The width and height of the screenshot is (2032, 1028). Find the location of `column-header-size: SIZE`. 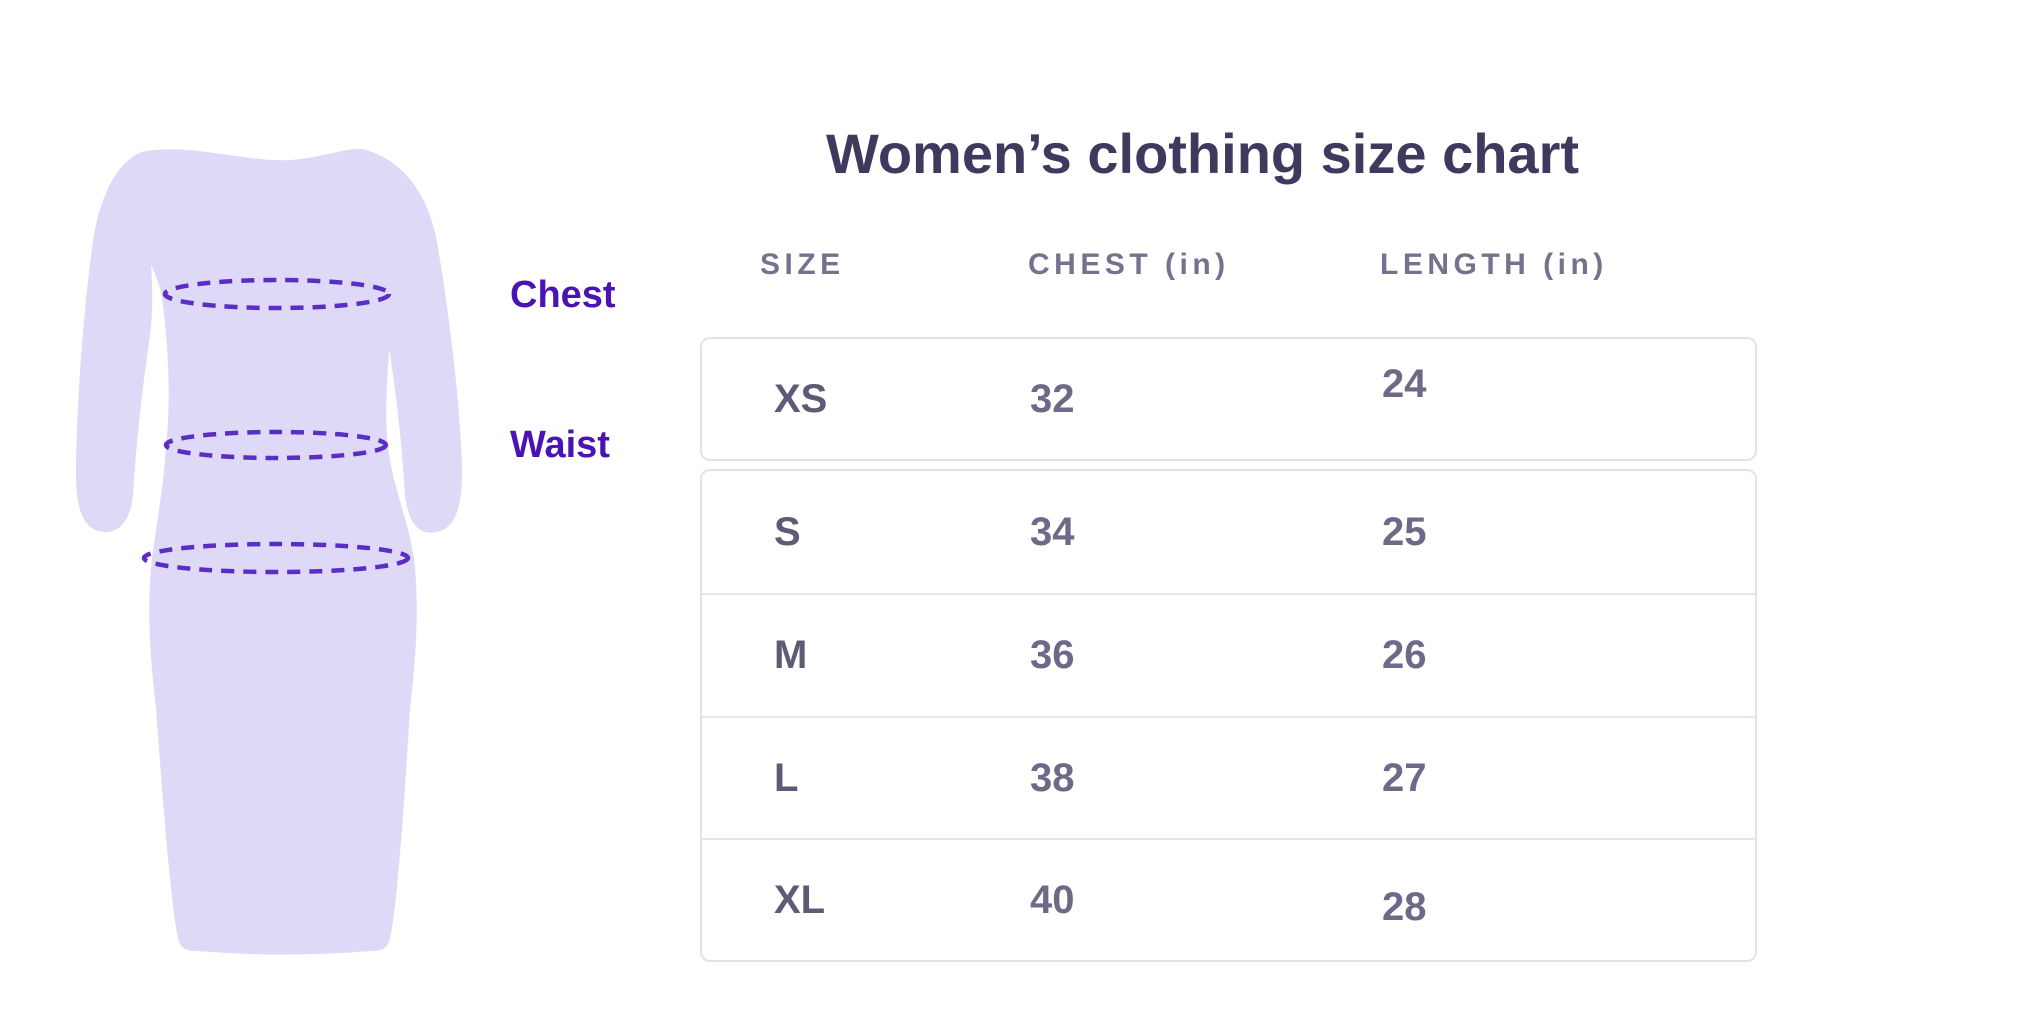

column-header-size: SIZE is located at coordinates (802, 264).